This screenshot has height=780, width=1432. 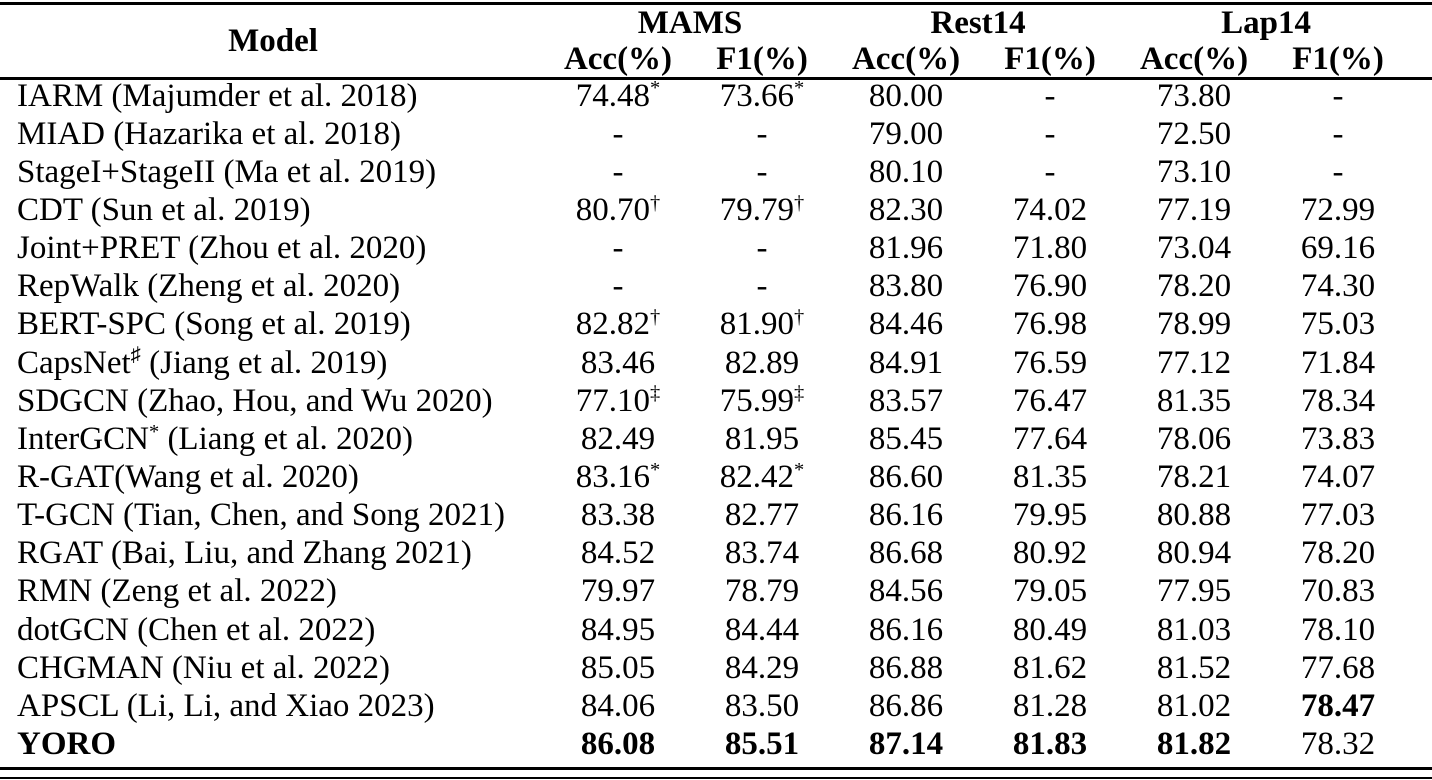 What do you see at coordinates (762, 553) in the screenshot?
I see `value-cell: 83.74` at bounding box center [762, 553].